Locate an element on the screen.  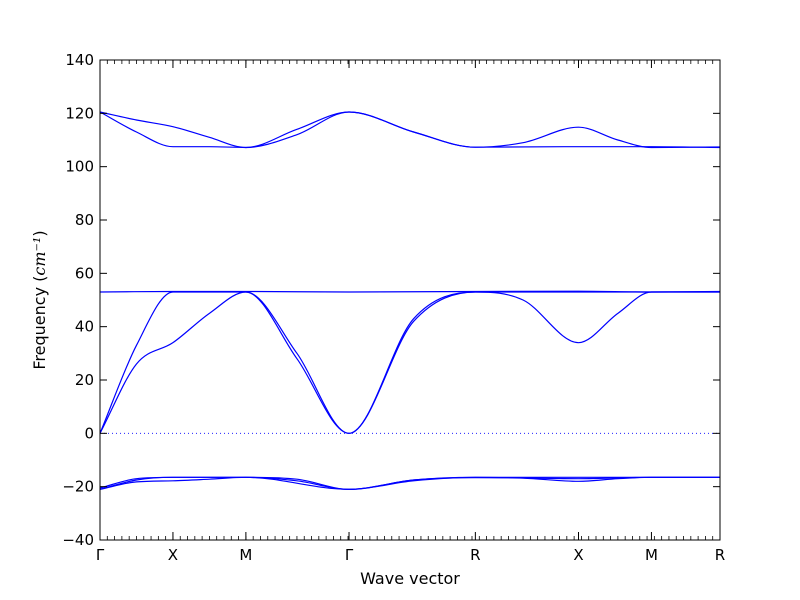
y-axis-title: Frequency (cm⁻¹) is located at coordinates (39, 299).